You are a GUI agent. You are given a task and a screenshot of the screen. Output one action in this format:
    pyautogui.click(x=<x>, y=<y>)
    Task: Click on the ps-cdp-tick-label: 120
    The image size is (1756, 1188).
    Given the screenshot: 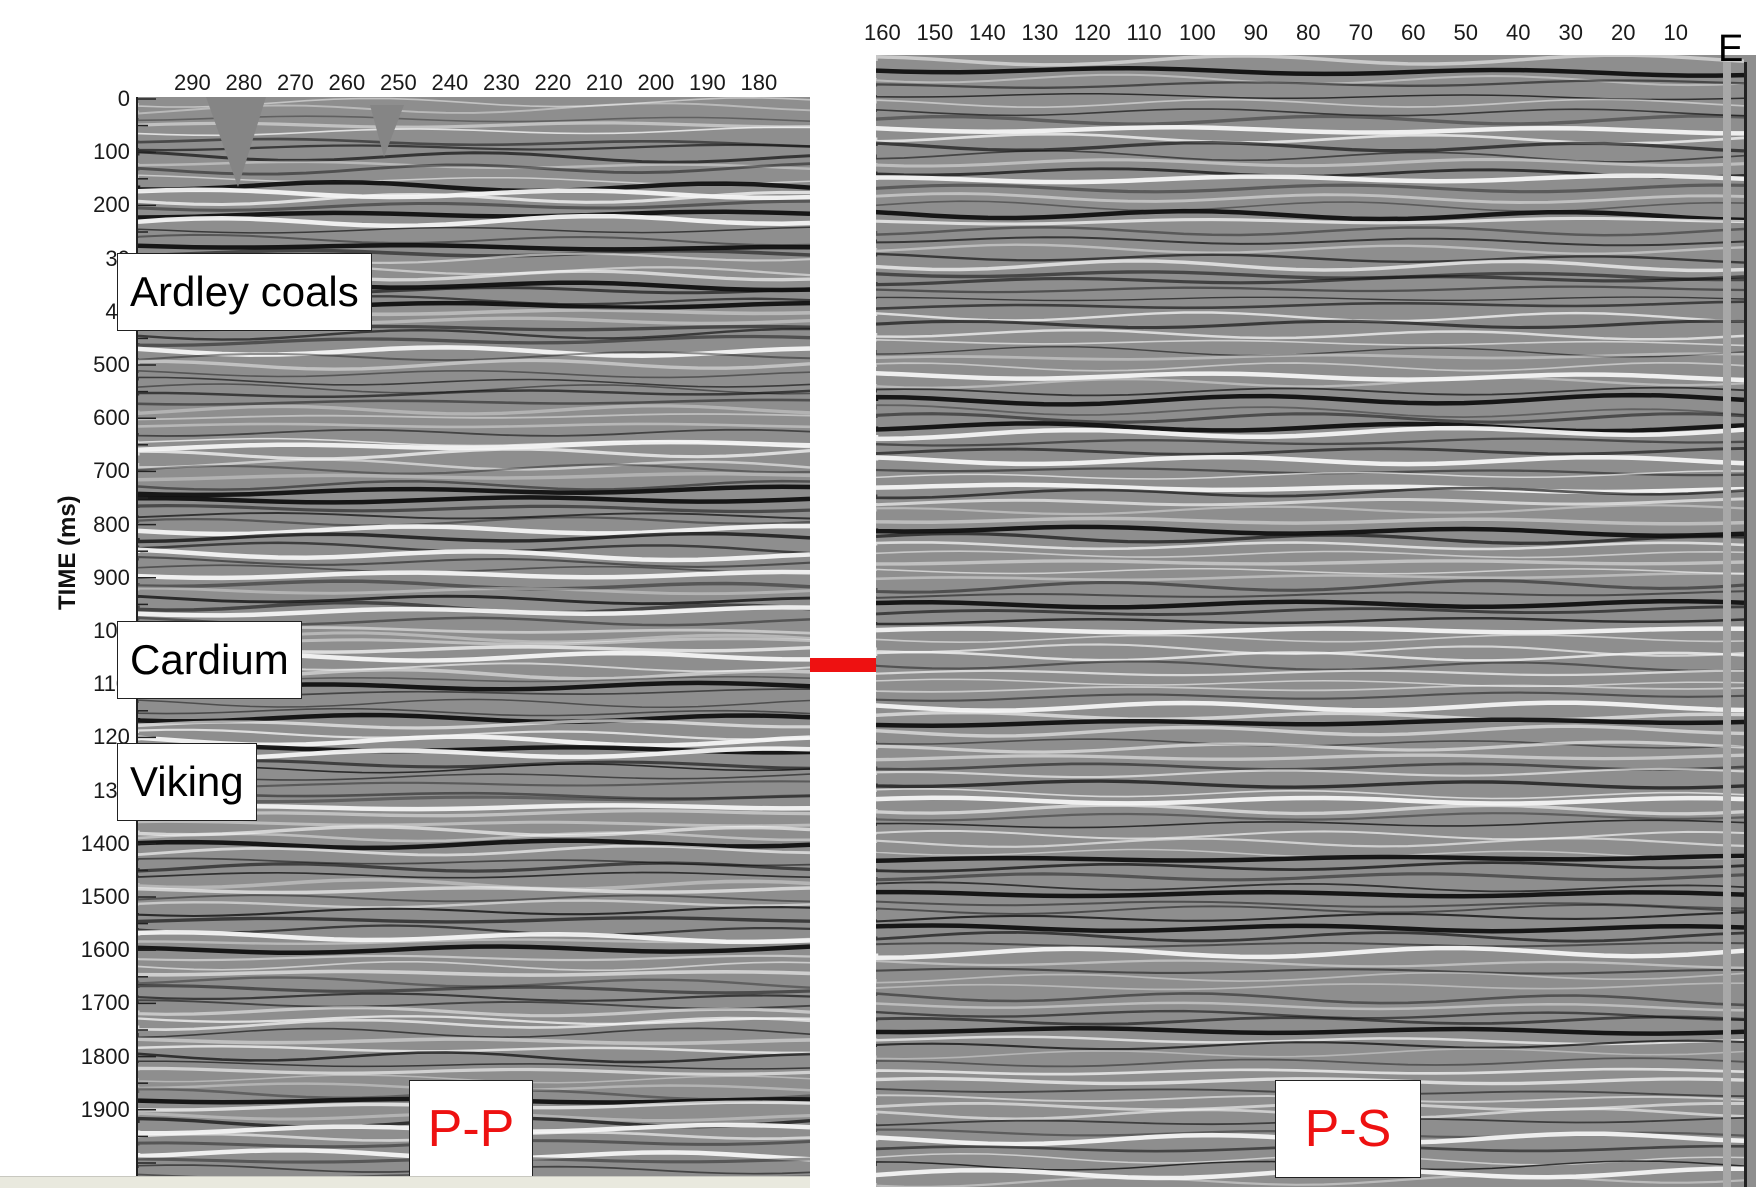 What is the action you would take?
    pyautogui.click(x=1092, y=32)
    